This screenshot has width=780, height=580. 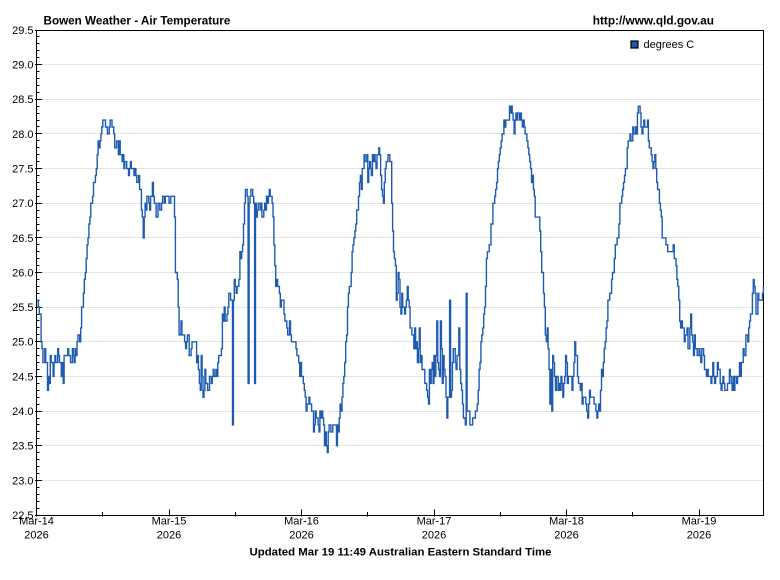 What do you see at coordinates (22, 481) in the screenshot?
I see `svg-text: 23.0` at bounding box center [22, 481].